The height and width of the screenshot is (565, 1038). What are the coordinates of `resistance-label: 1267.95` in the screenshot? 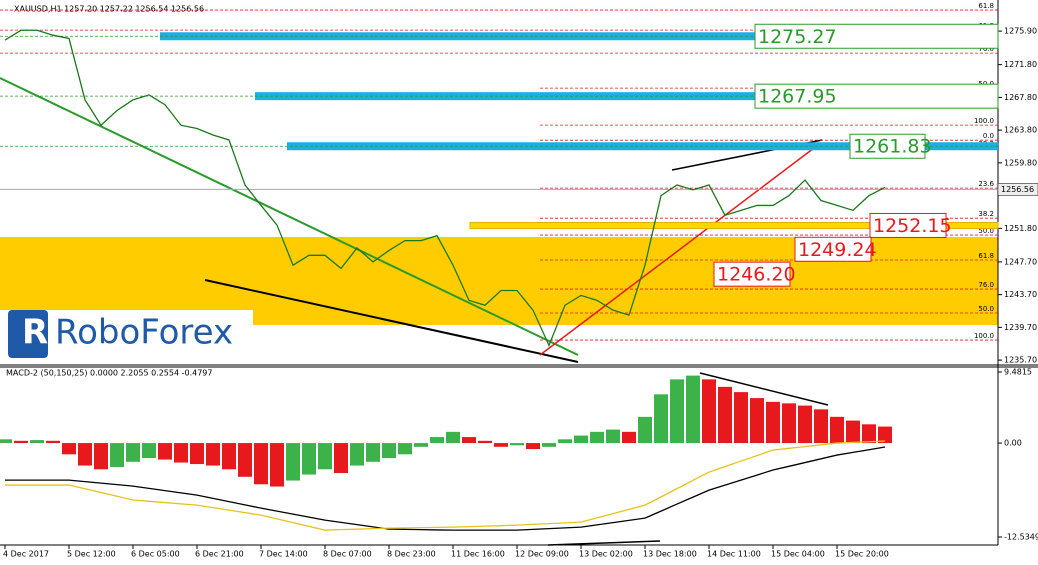 It's located at (797, 97).